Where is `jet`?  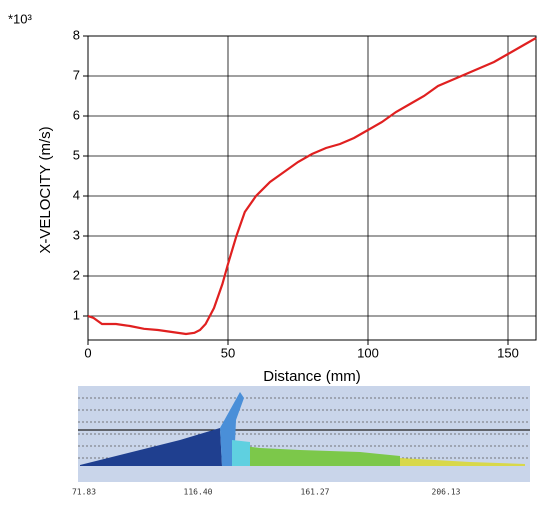 jet is located at coordinates (232, 429).